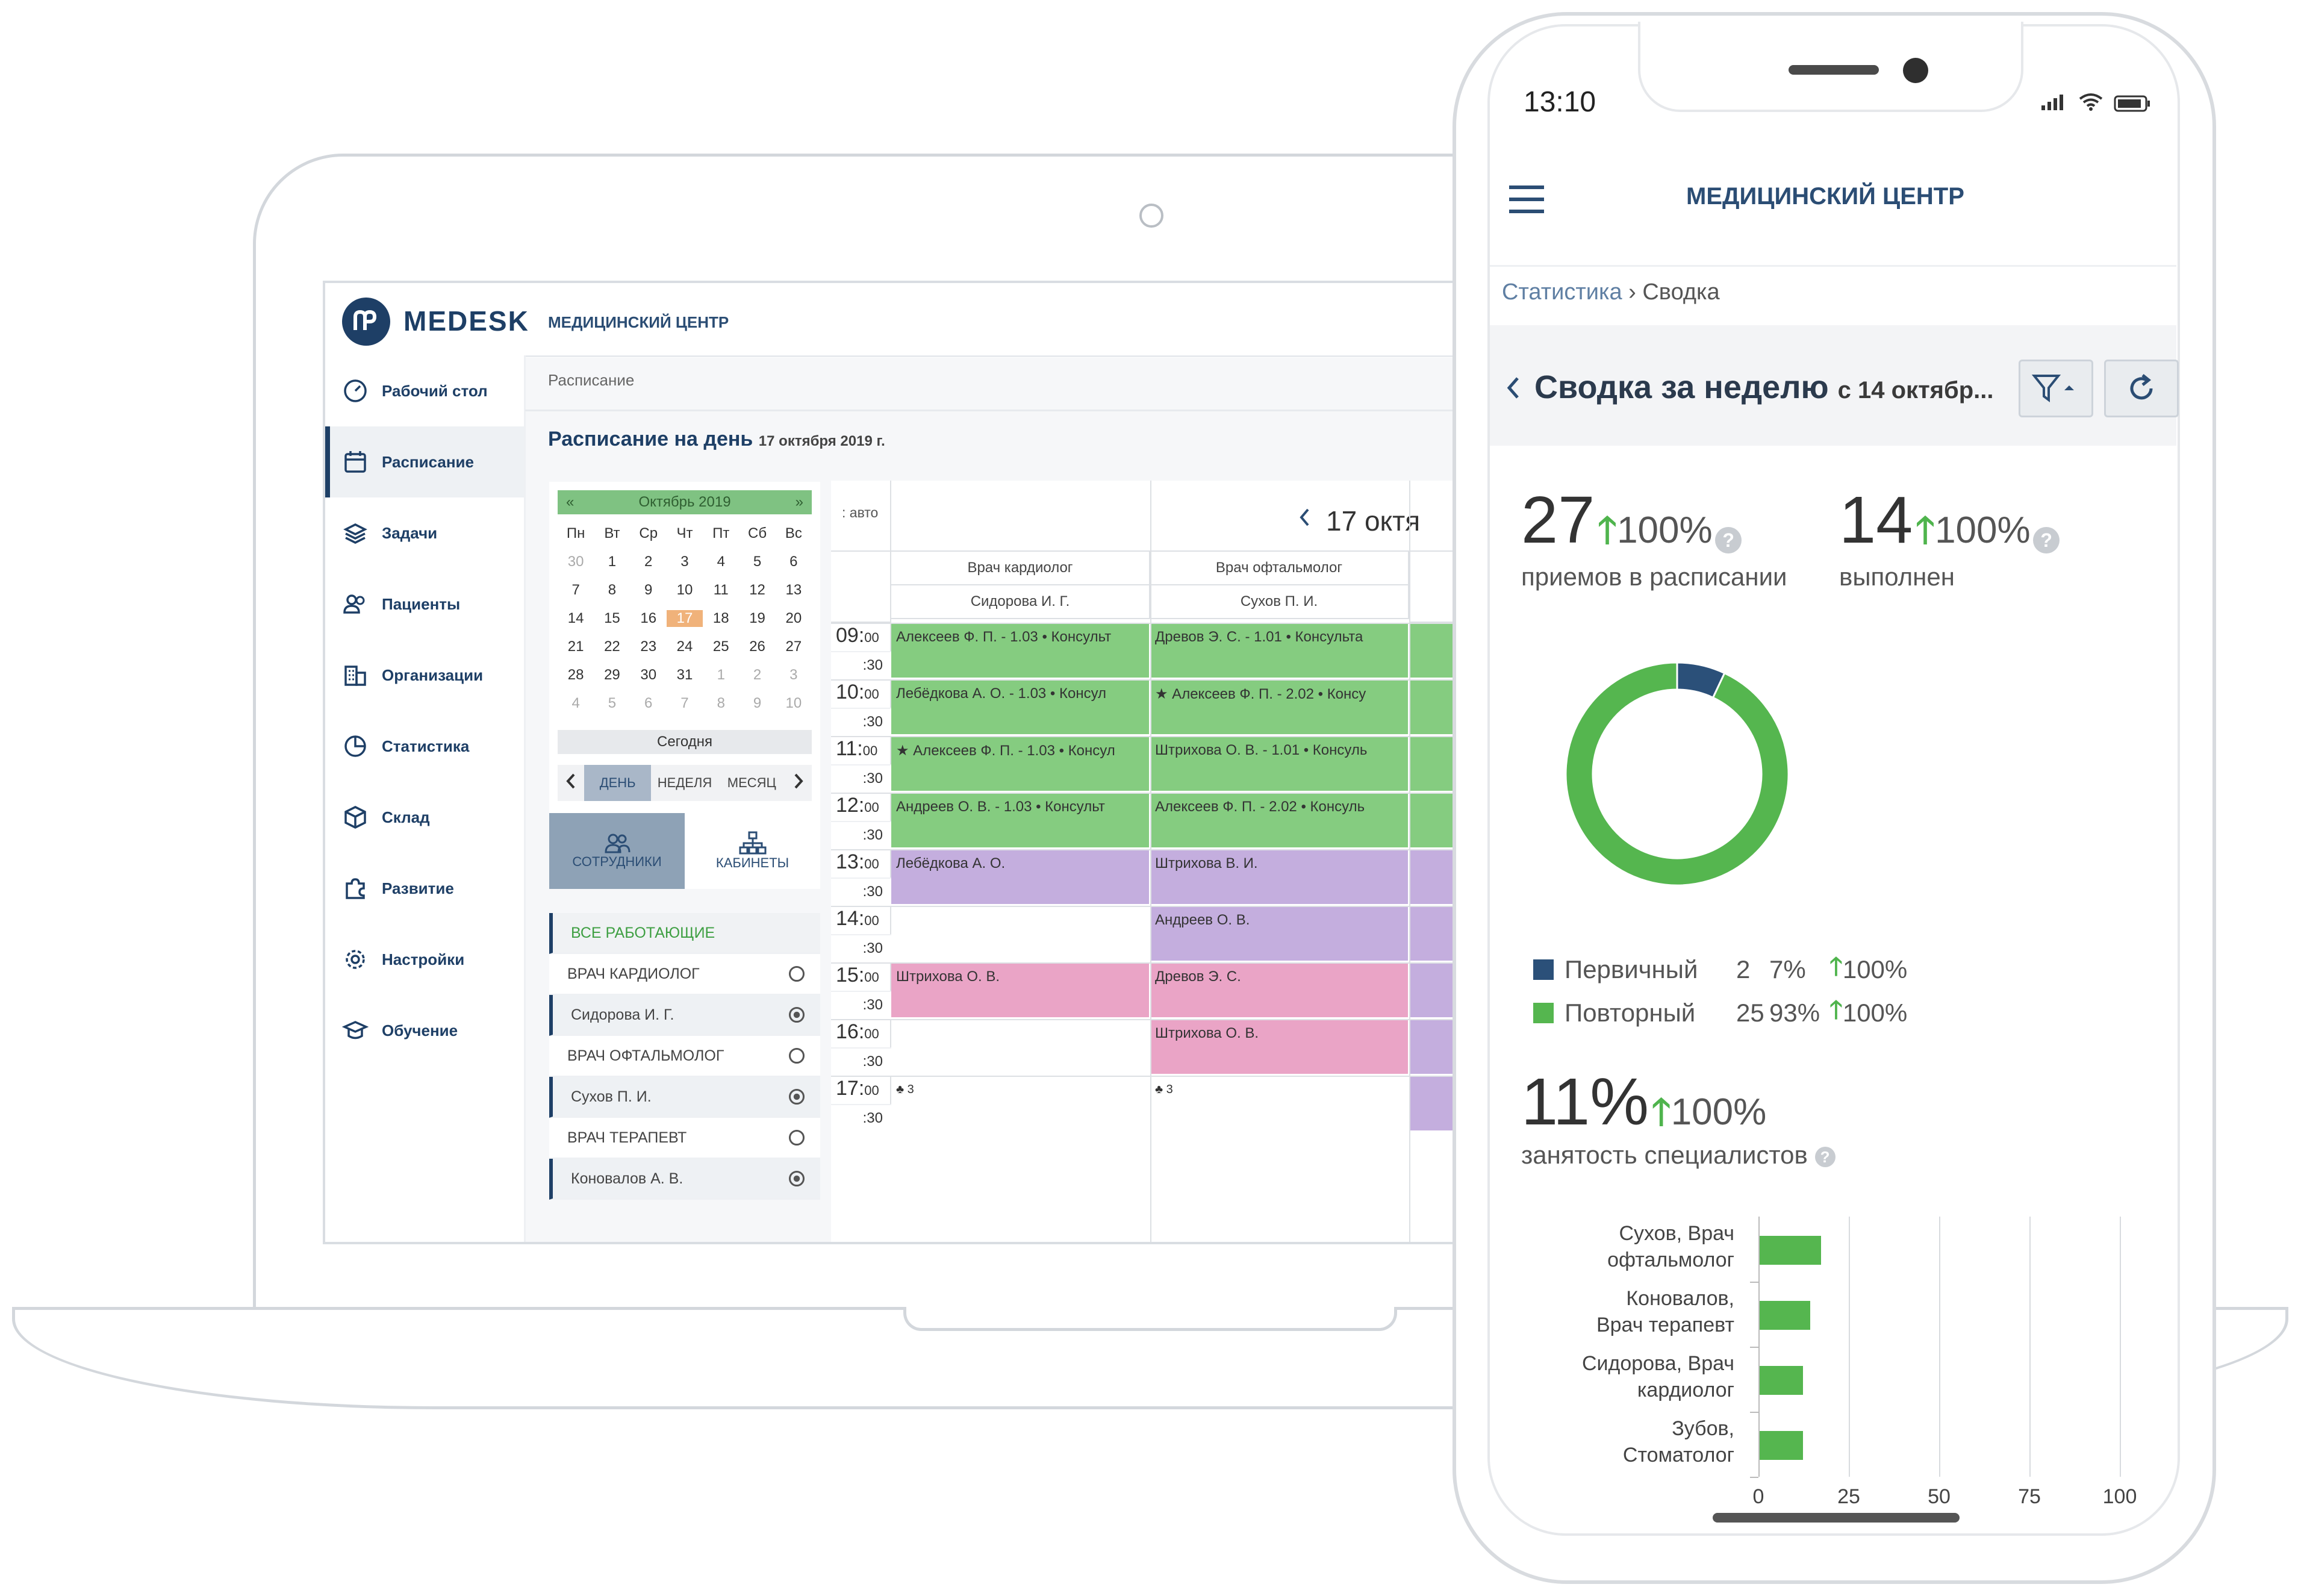 The image size is (2298, 1596). I want to click on list-item-group: ВРАЧ ТЕРАПЕВТ, so click(685, 1138).